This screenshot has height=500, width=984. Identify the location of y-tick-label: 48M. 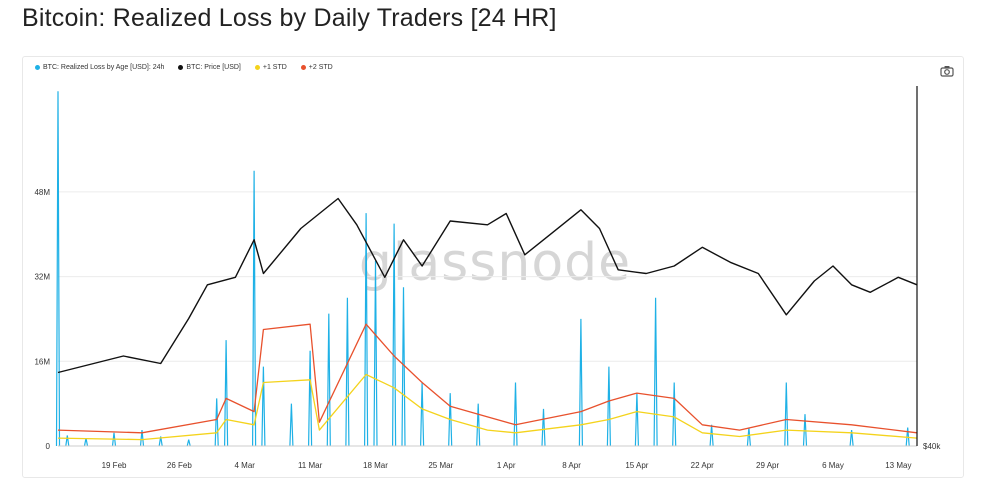
(42, 192).